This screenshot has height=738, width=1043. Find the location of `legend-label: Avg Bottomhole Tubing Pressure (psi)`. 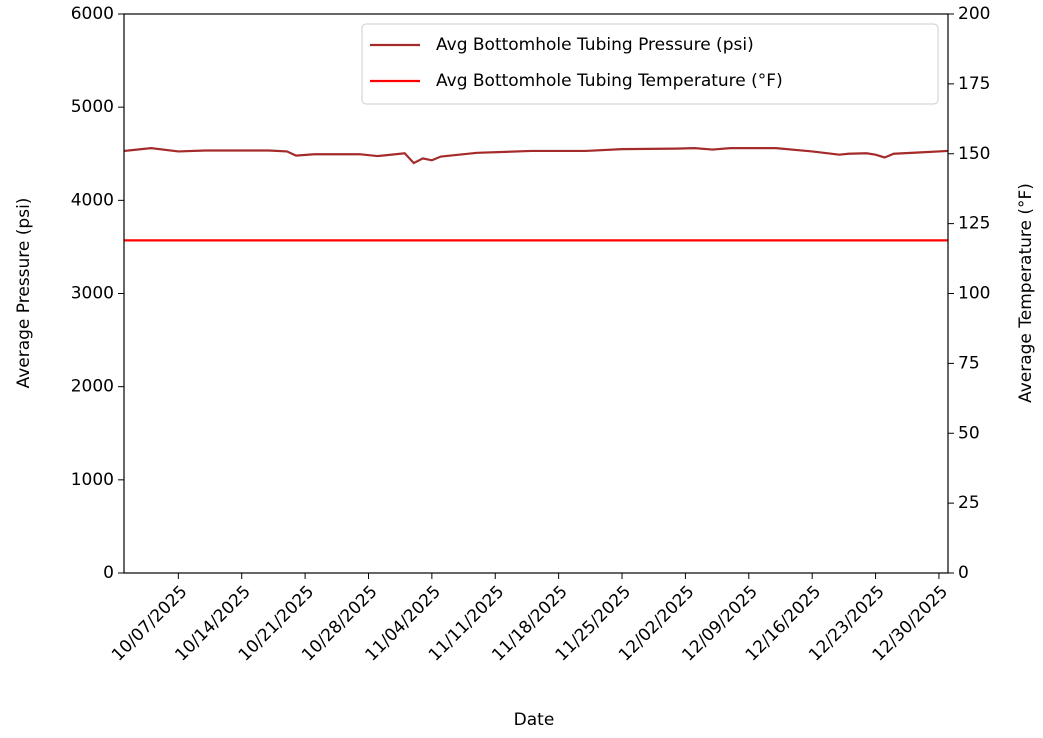

legend-label: Avg Bottomhole Tubing Pressure (psi) is located at coordinates (595, 45).